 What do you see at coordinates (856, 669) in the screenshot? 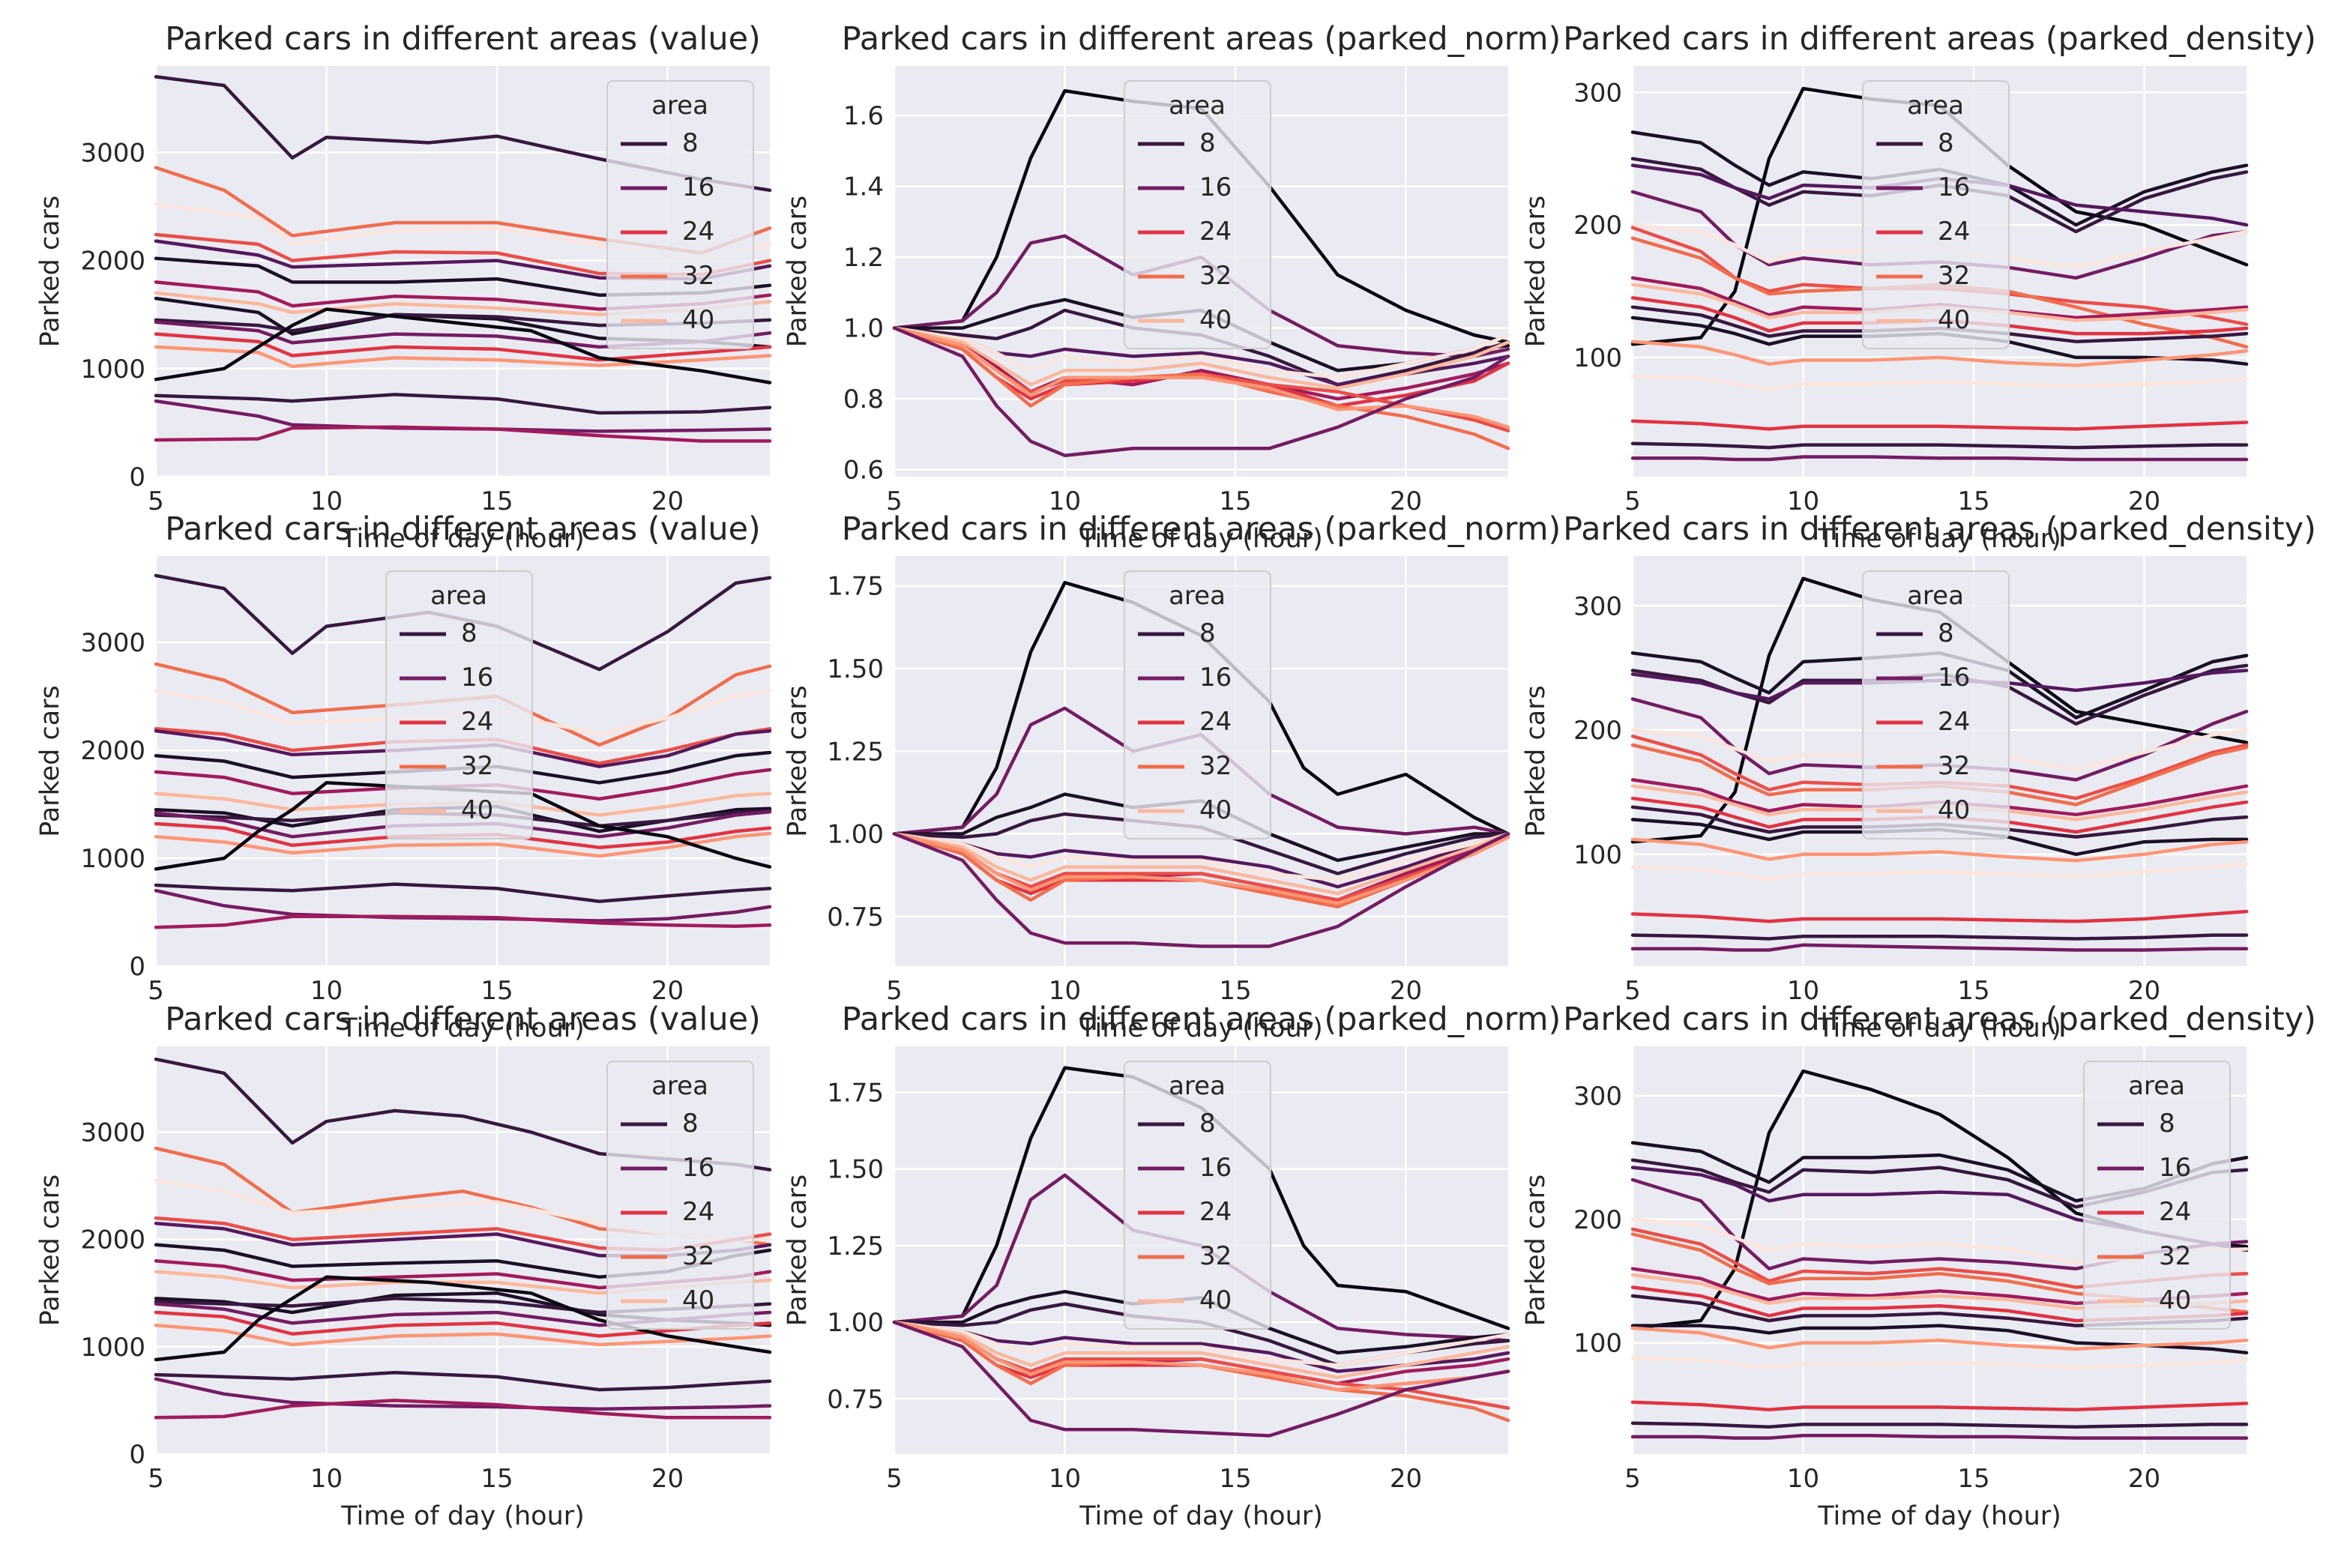
I see `y-tick-label: 1.50` at bounding box center [856, 669].